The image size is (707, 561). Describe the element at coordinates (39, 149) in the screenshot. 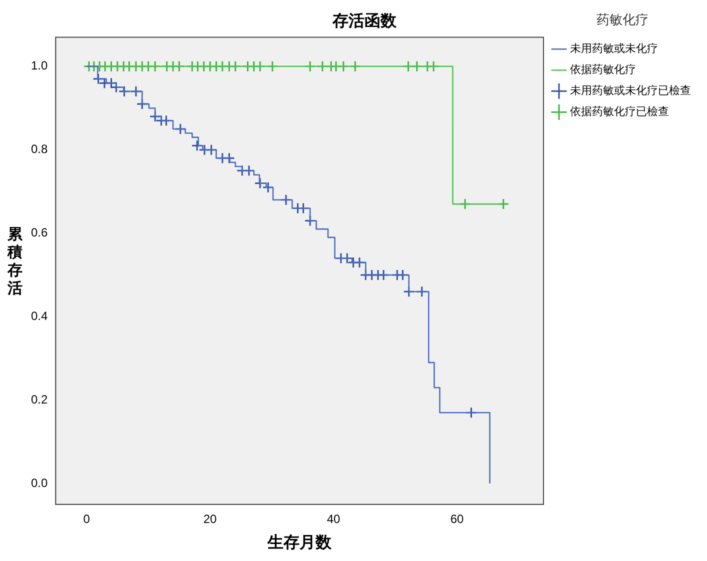

I see `y-tick-label: 0.8` at that location.